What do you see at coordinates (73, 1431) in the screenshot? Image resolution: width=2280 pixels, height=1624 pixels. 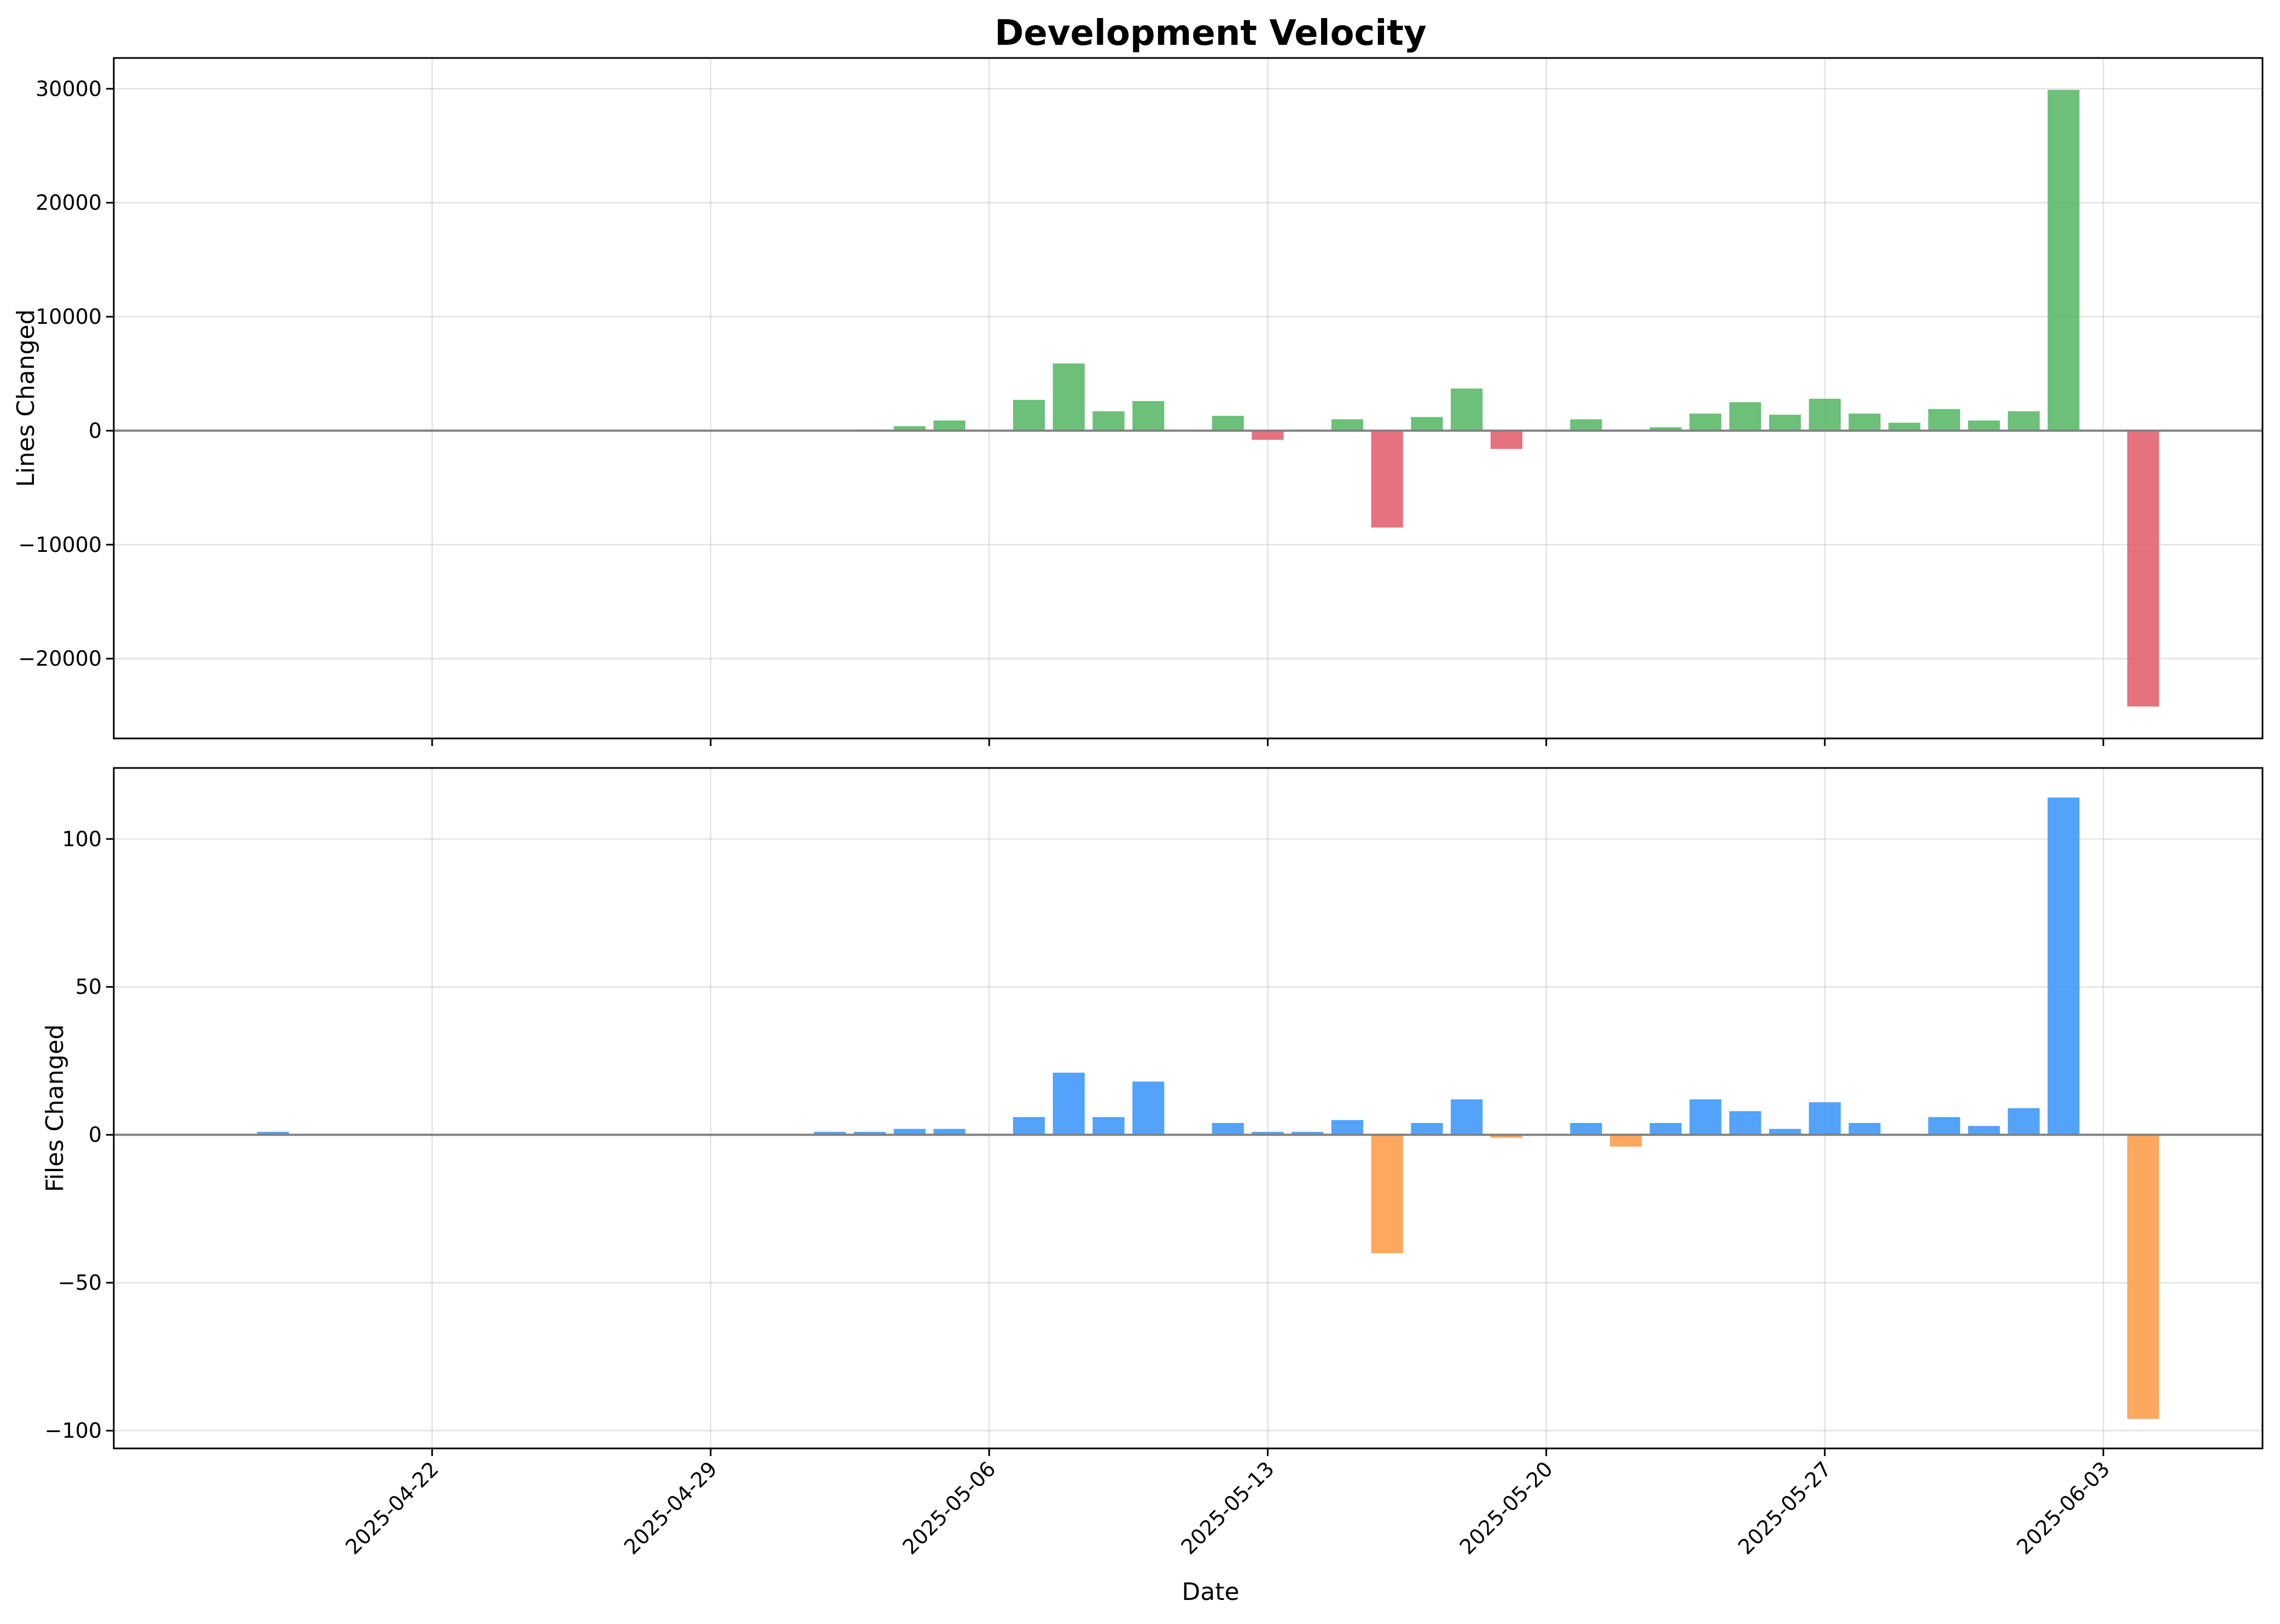 I see `y-tick-label: −100` at bounding box center [73, 1431].